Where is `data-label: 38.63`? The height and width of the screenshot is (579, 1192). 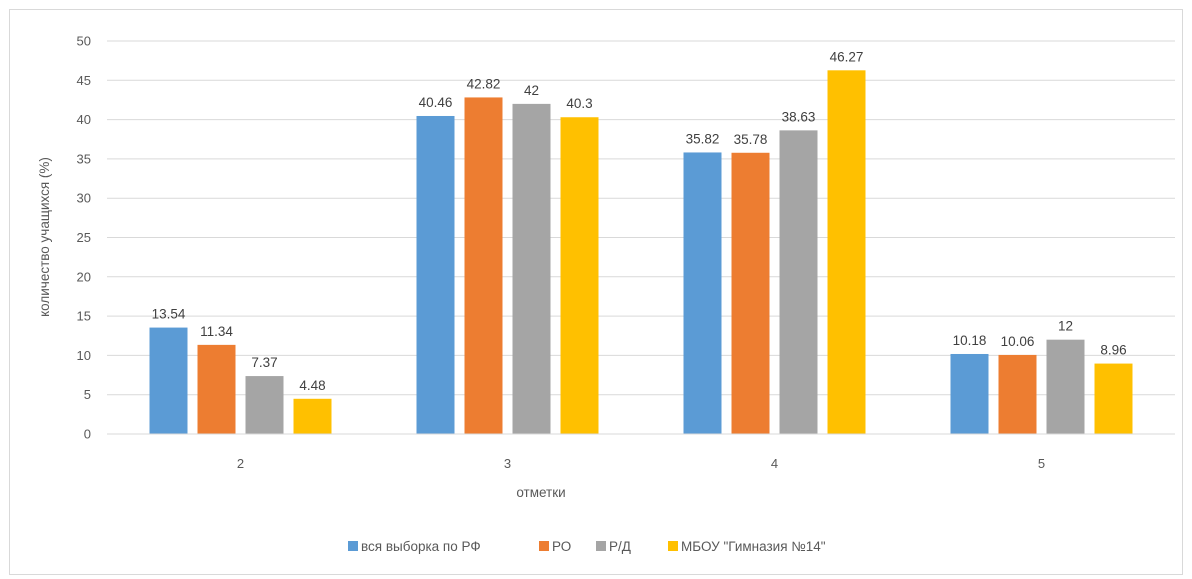
data-label: 38.63 is located at coordinates (799, 116).